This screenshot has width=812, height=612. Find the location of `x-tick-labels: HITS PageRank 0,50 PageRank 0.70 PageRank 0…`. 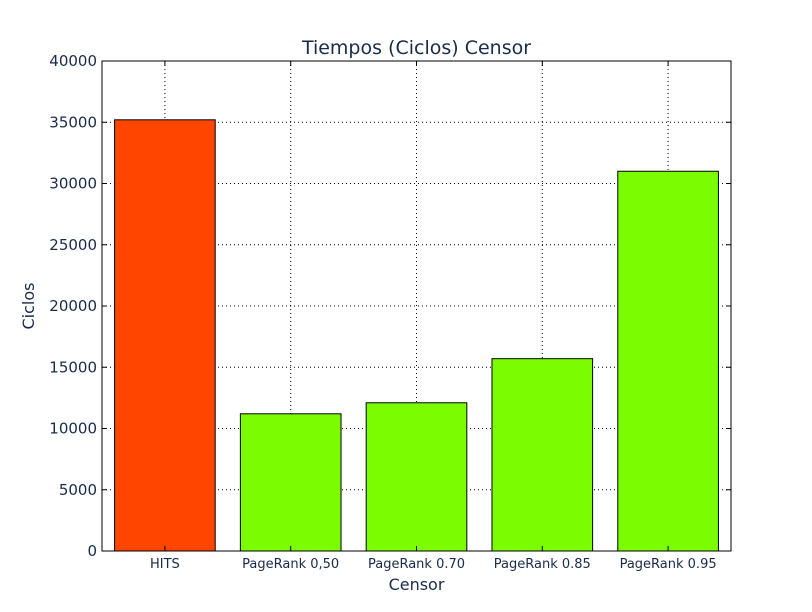

x-tick-labels: HITS PageRank 0,50 PageRank 0.70 PageRank 0… is located at coordinates (433, 564).